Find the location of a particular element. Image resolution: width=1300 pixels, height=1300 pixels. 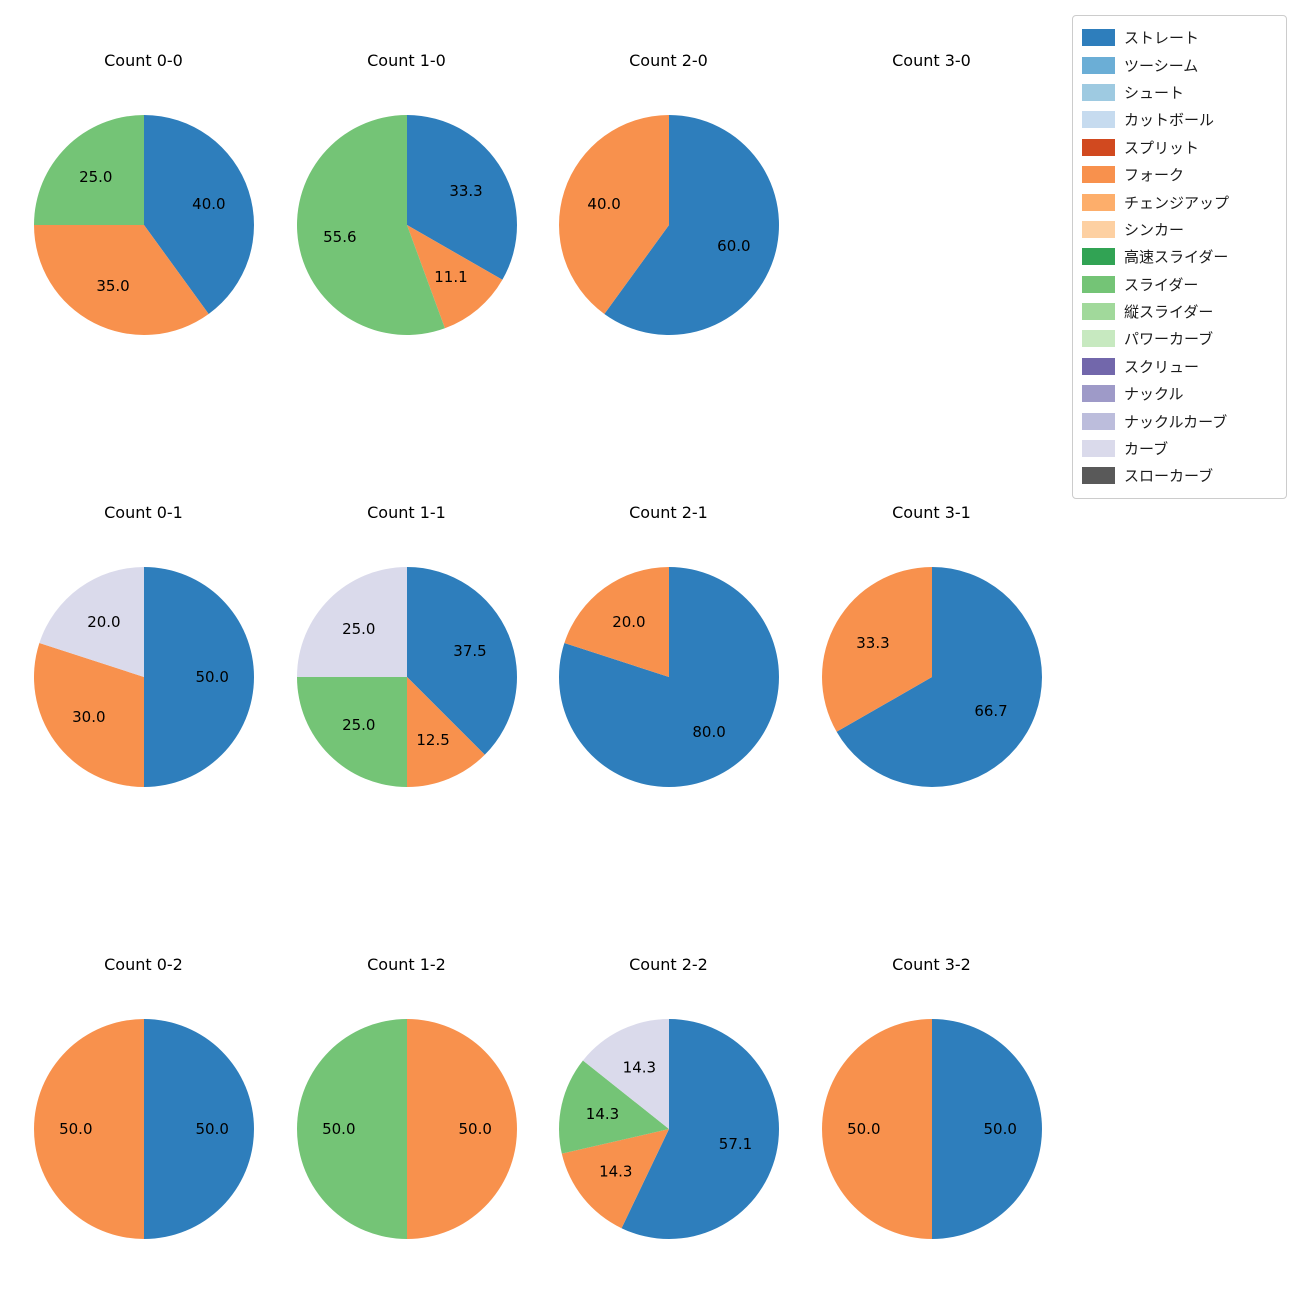

pie-wrap: 40.0 35.0 25.0 is located at coordinates (143, 225).